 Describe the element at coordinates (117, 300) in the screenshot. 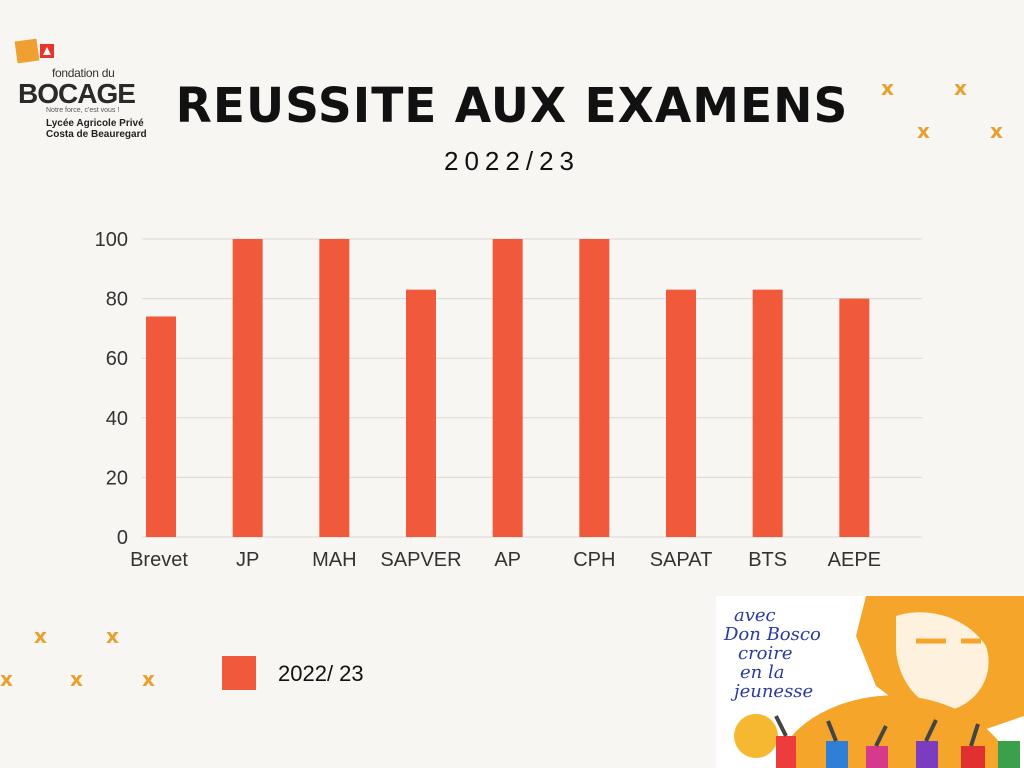

I see `y-tick-label: 80` at that location.